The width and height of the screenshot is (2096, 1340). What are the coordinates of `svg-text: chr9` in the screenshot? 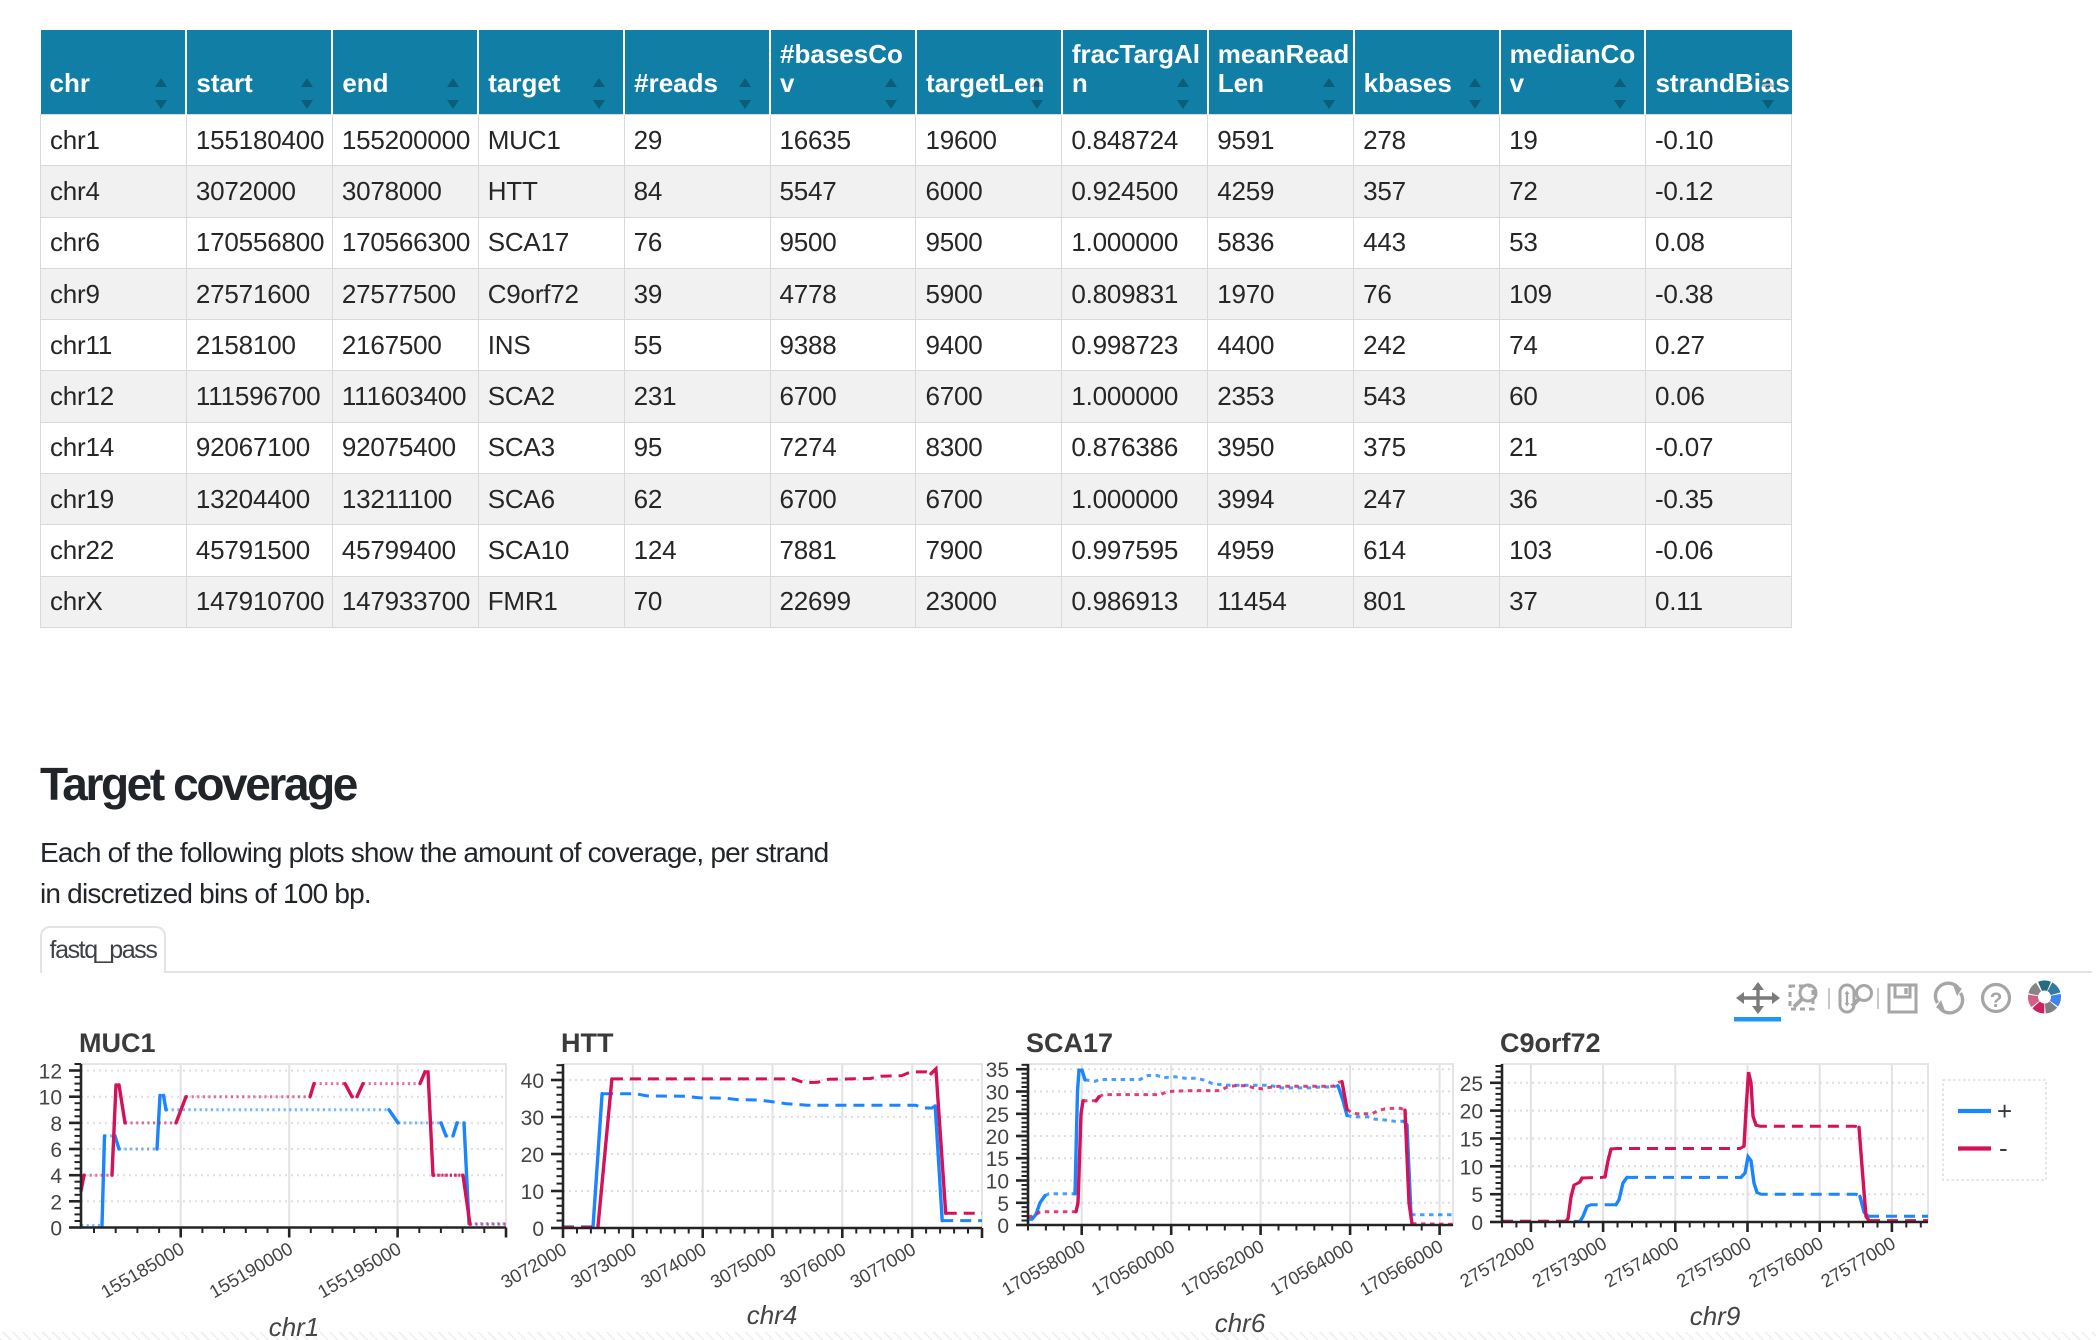 It's located at (1715, 1316).